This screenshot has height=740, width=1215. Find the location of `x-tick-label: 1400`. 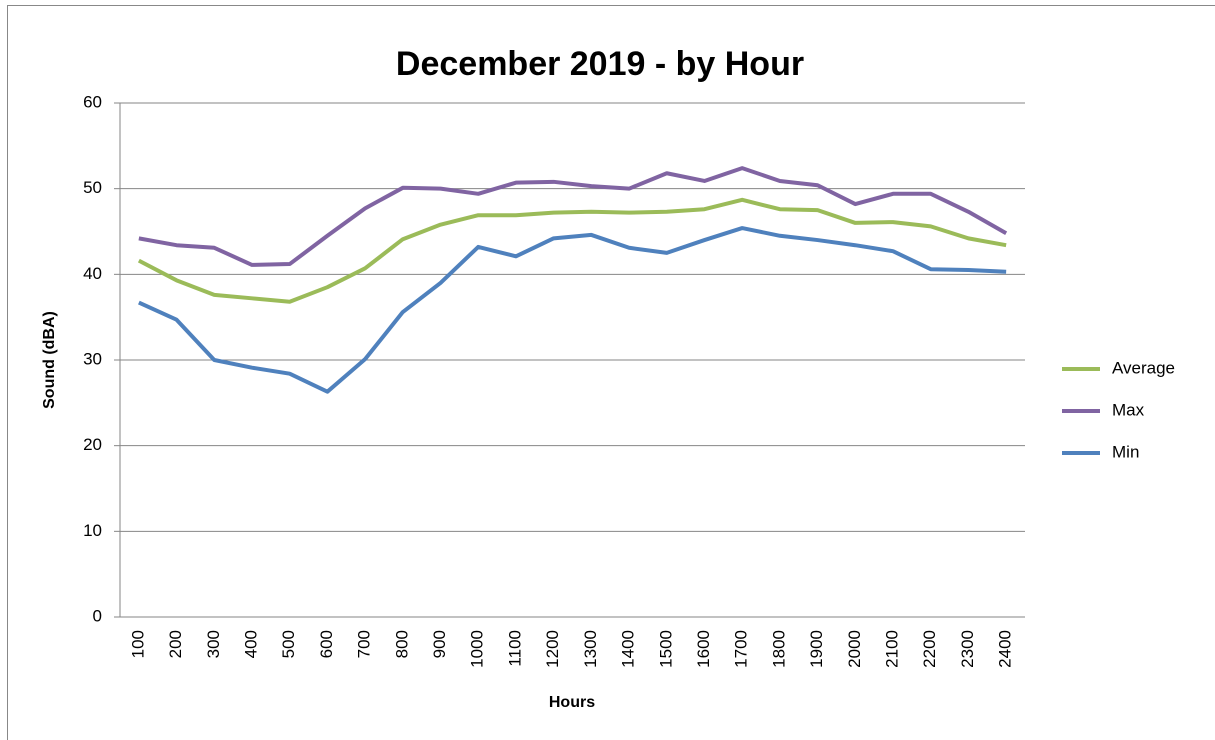

x-tick-label: 1400 is located at coordinates (628, 649).